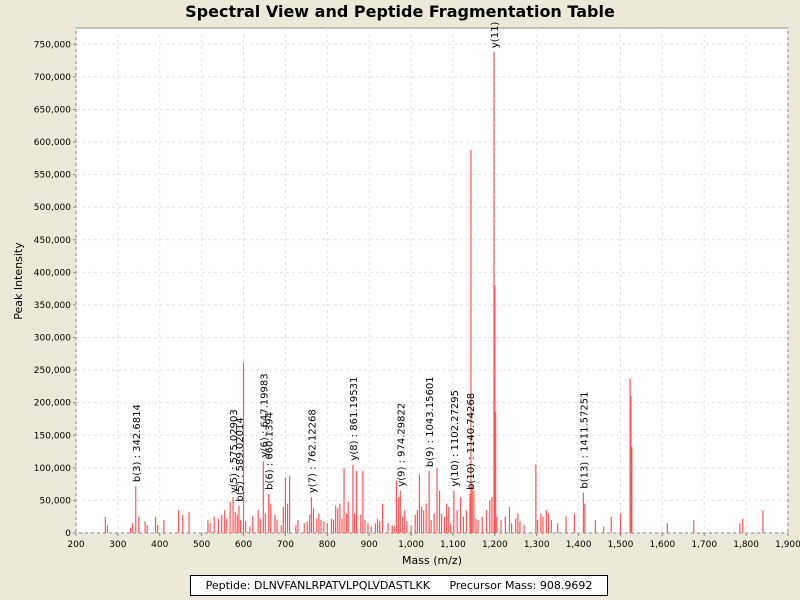 This screenshot has height=600, width=800. What do you see at coordinates (52, 110) in the screenshot?
I see `y-tick-label: 650,000` at bounding box center [52, 110].